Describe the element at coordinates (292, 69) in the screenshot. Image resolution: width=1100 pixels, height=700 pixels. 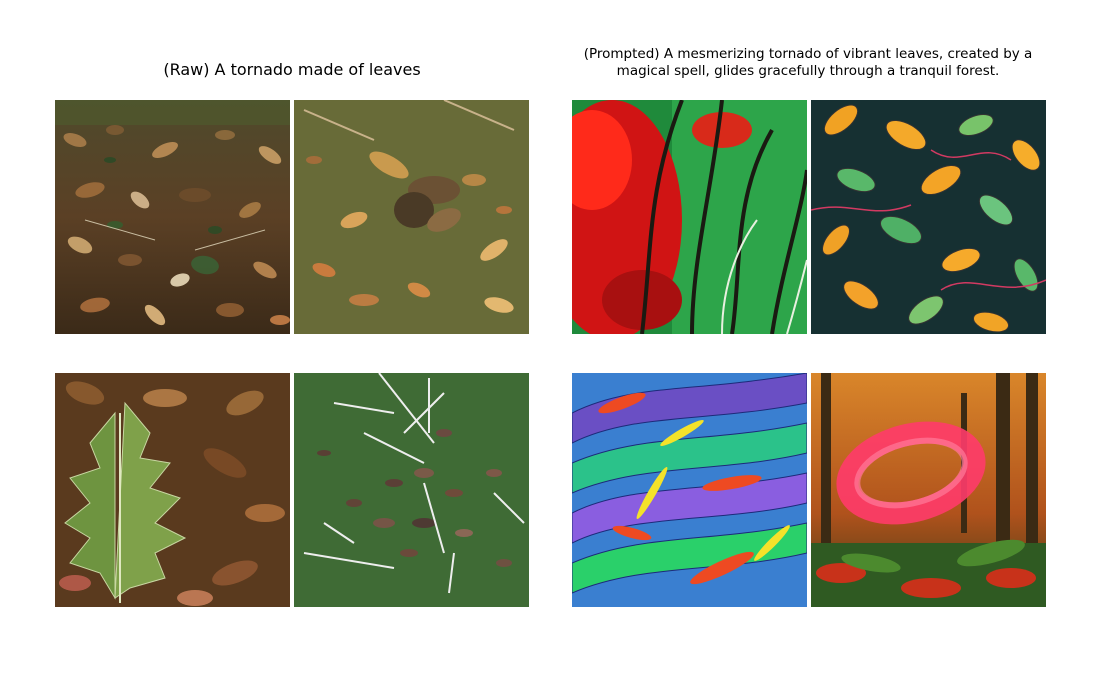
I see `raw-panel-title: (Raw) A tornado made of leaves` at that location.